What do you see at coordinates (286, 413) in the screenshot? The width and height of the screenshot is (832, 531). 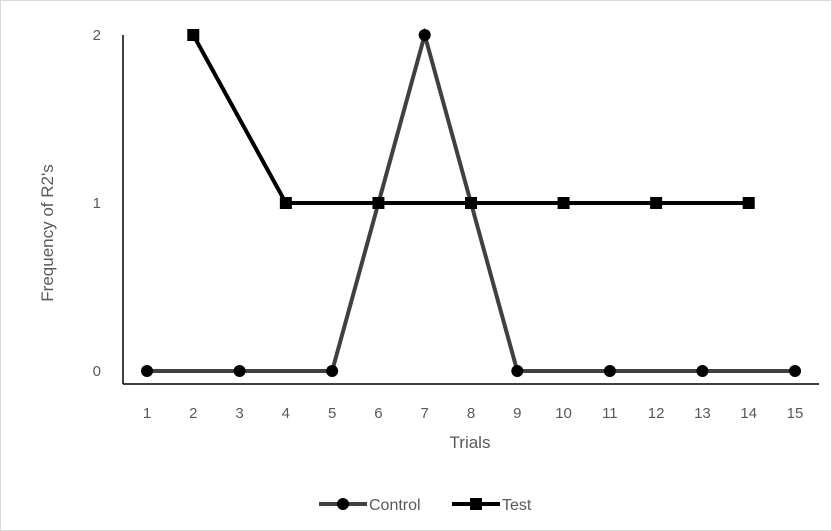 I see `x-tick-label: 4` at bounding box center [286, 413].